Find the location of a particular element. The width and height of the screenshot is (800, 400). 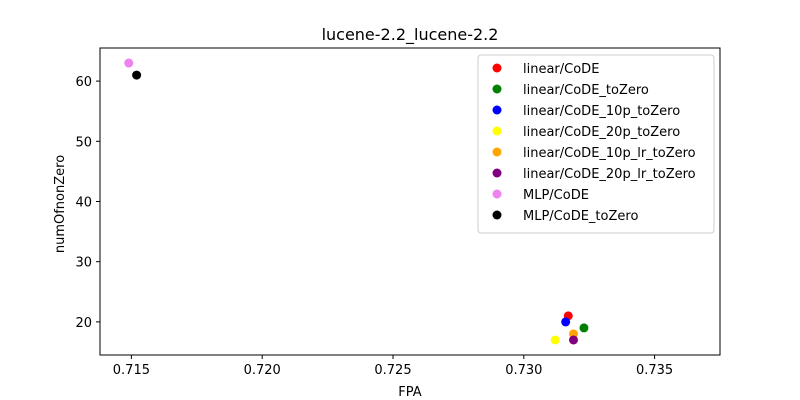

legend-box is located at coordinates (596, 144).